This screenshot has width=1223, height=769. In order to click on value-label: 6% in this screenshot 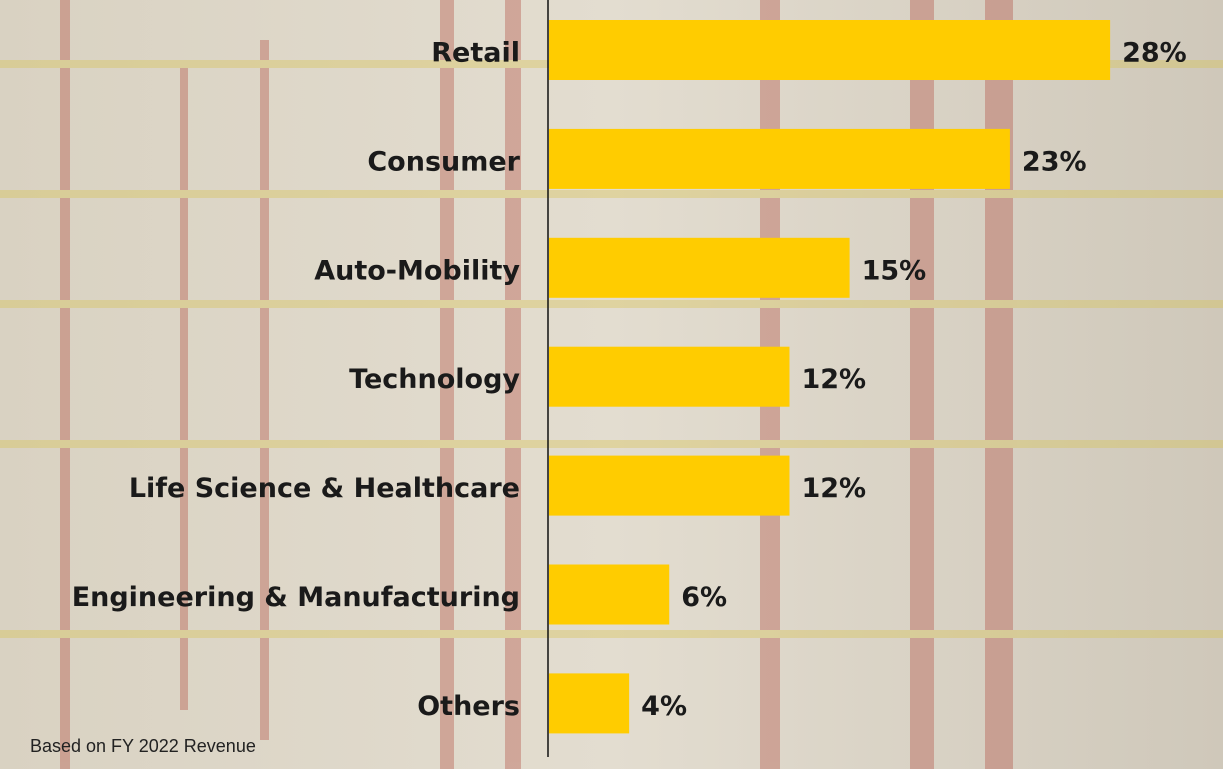, I will do `click(704, 597)`.